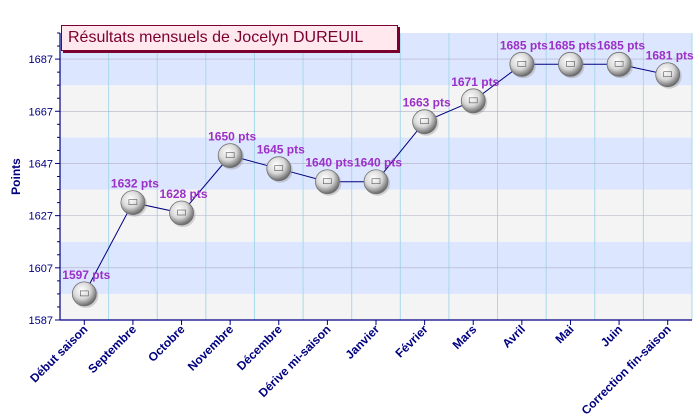 This screenshot has width=700, height=420. Describe the element at coordinates (16, 176) in the screenshot. I see `y-axis-label: Points` at that location.